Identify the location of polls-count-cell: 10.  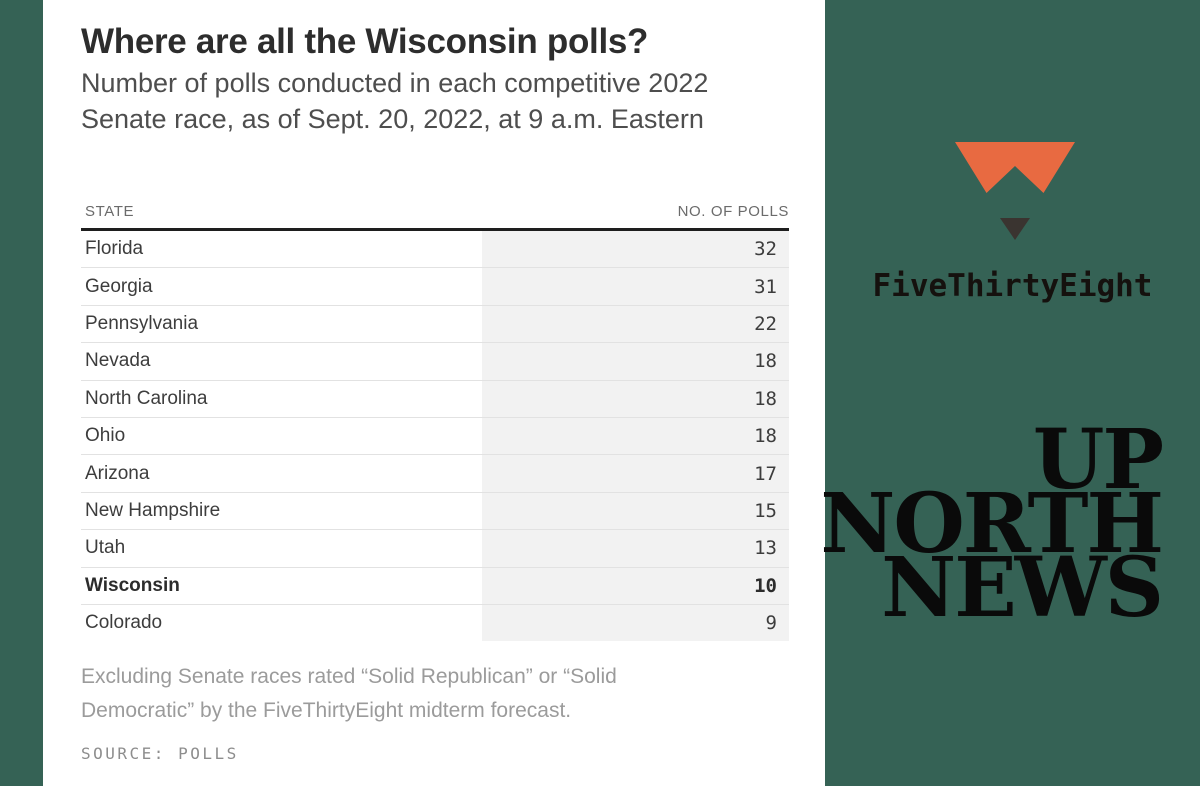
(635, 585).